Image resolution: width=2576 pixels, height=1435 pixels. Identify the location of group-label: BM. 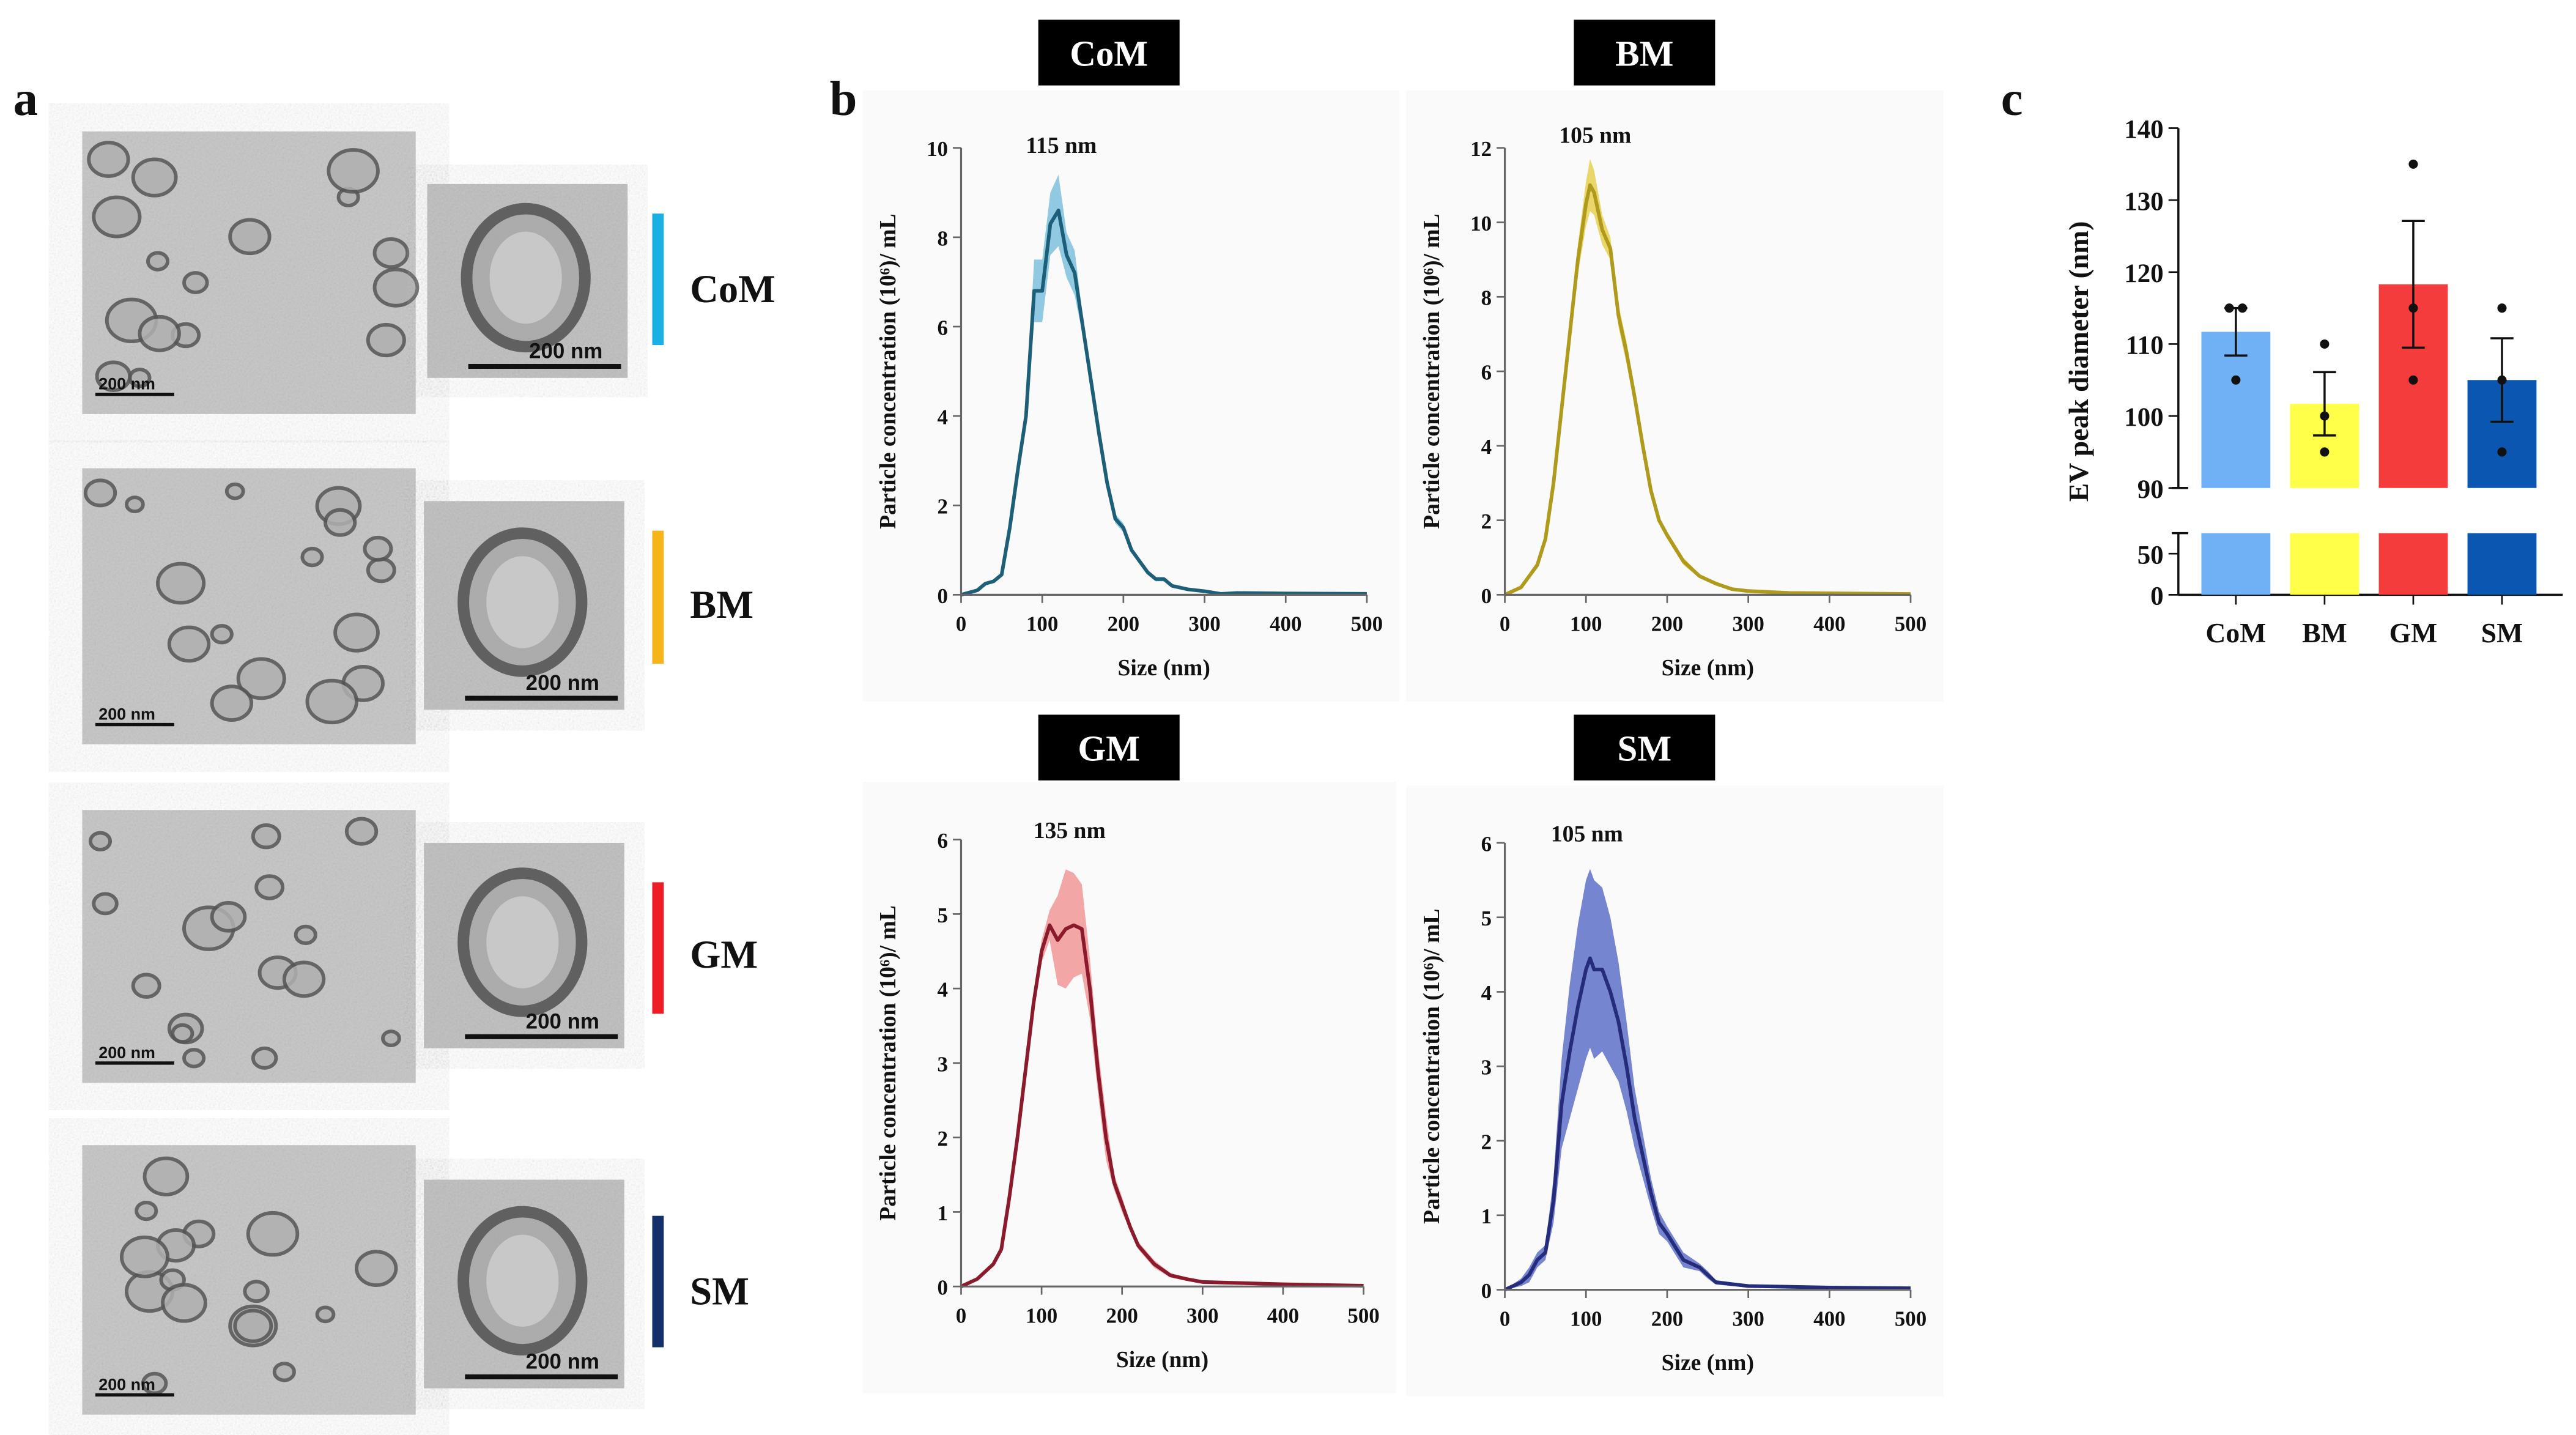
(721, 604).